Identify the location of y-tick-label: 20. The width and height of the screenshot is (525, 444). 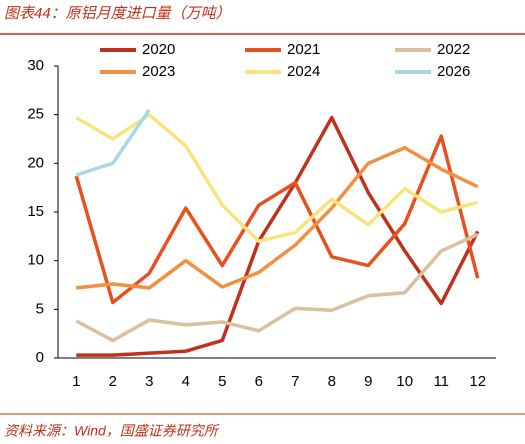
(35, 162).